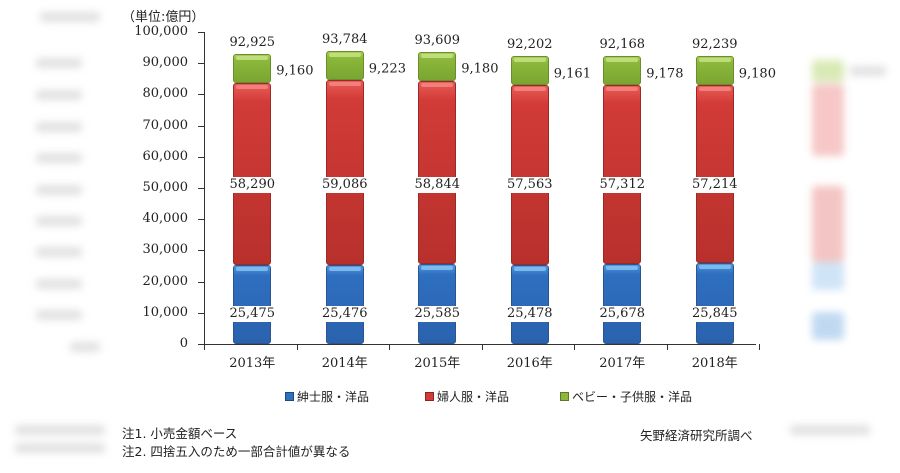 This screenshot has width=900, height=473. Describe the element at coordinates (622, 184) in the screenshot. I see `value-label-women: 57,312` at that location.